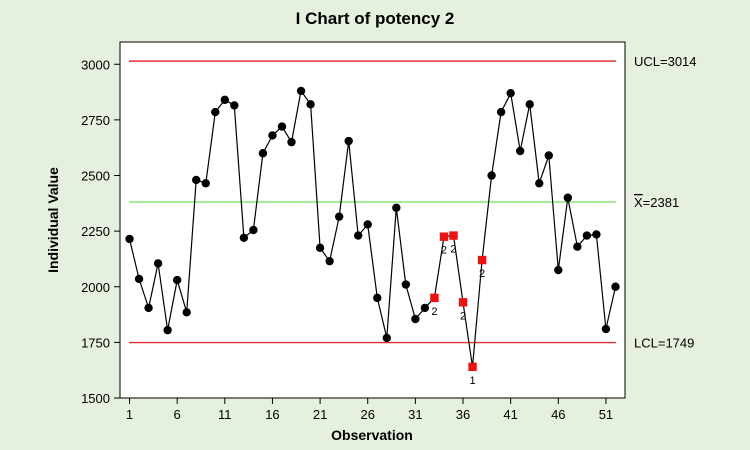 This screenshot has height=450, width=750. What do you see at coordinates (664, 343) in the screenshot?
I see `ref-label-lcl: LCL=1749` at bounding box center [664, 343].